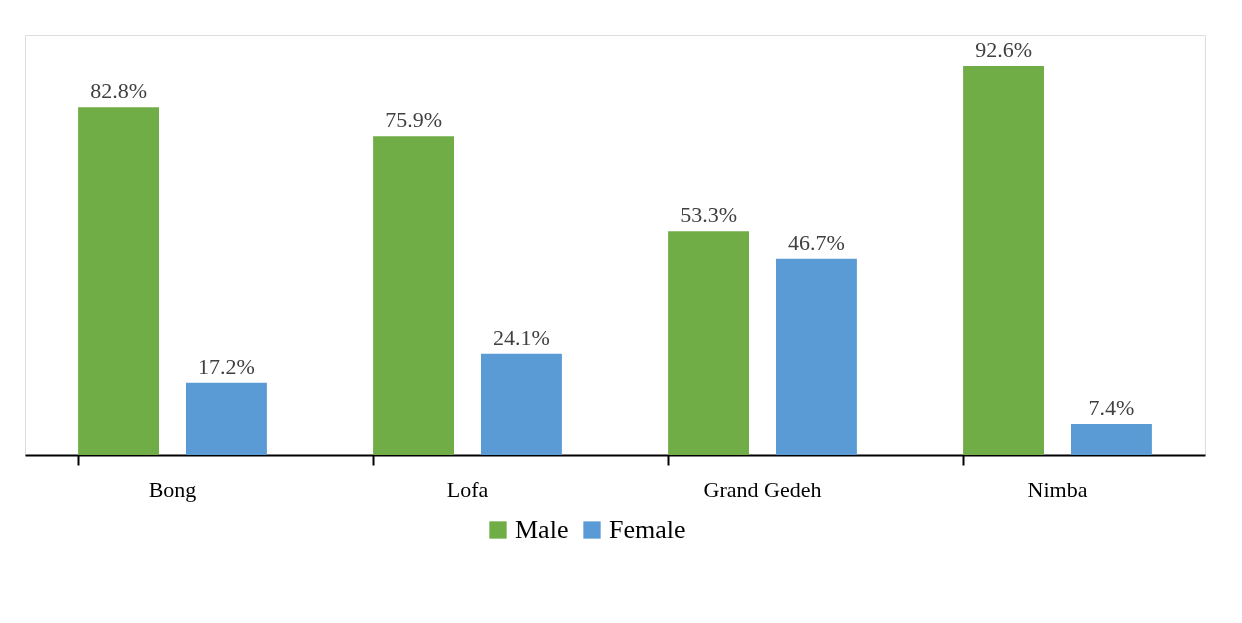  What do you see at coordinates (762, 489) in the screenshot?
I see `x-tick-label: Grand Gedeh` at bounding box center [762, 489].